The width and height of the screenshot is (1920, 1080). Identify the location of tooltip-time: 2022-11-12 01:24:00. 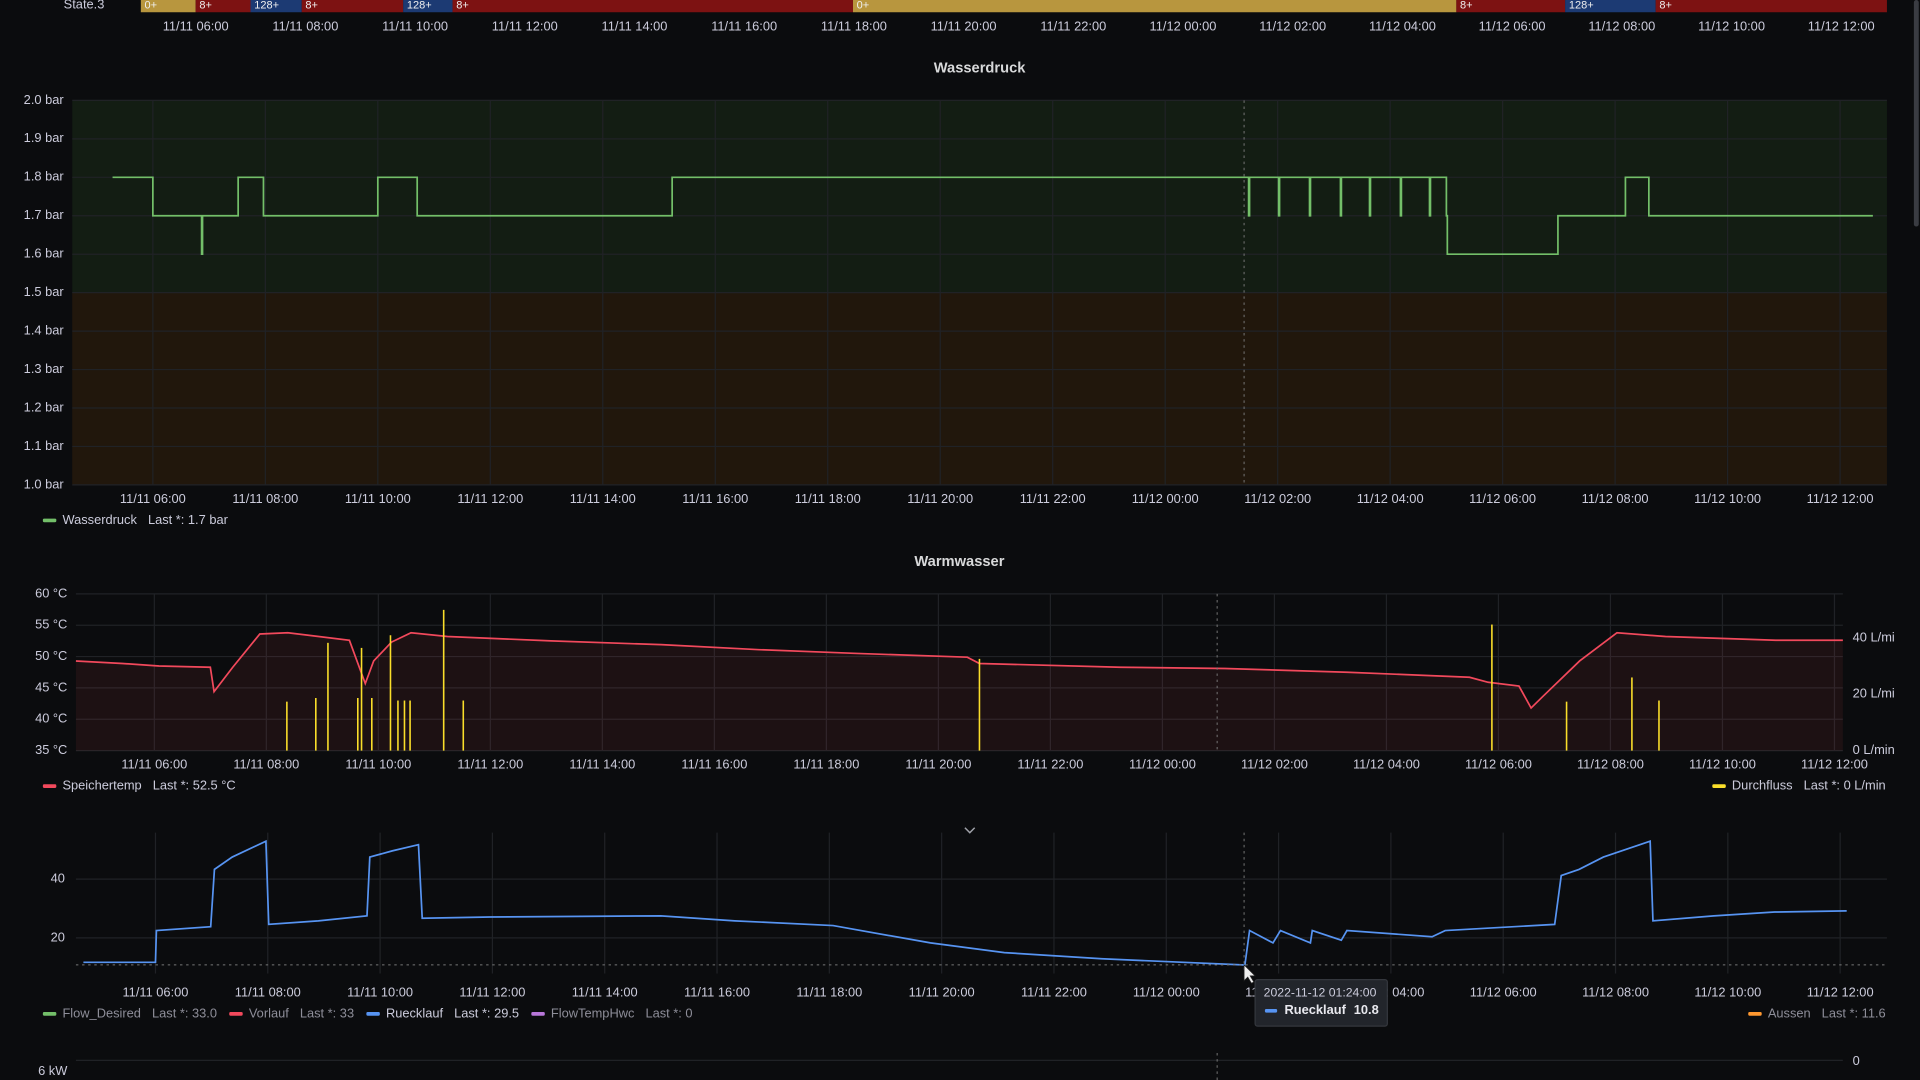
(1320, 992).